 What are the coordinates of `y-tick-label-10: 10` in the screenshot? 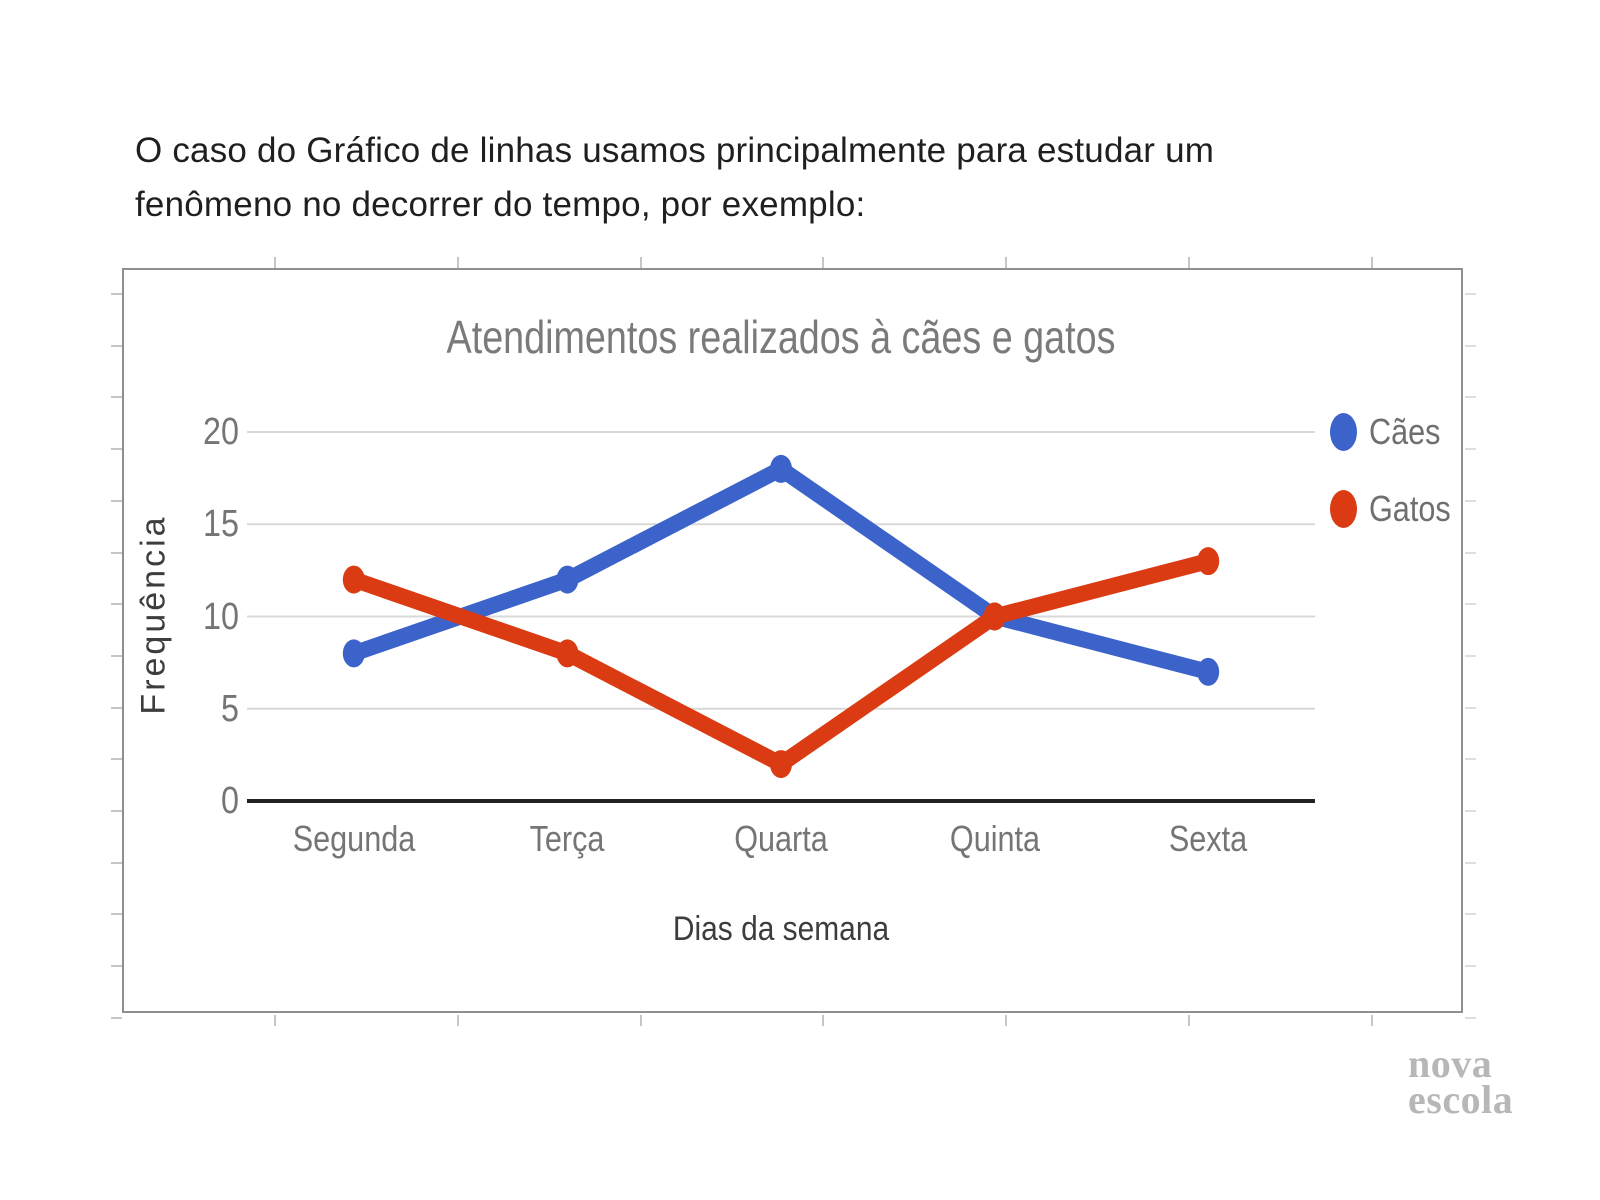 It's located at (221, 616).